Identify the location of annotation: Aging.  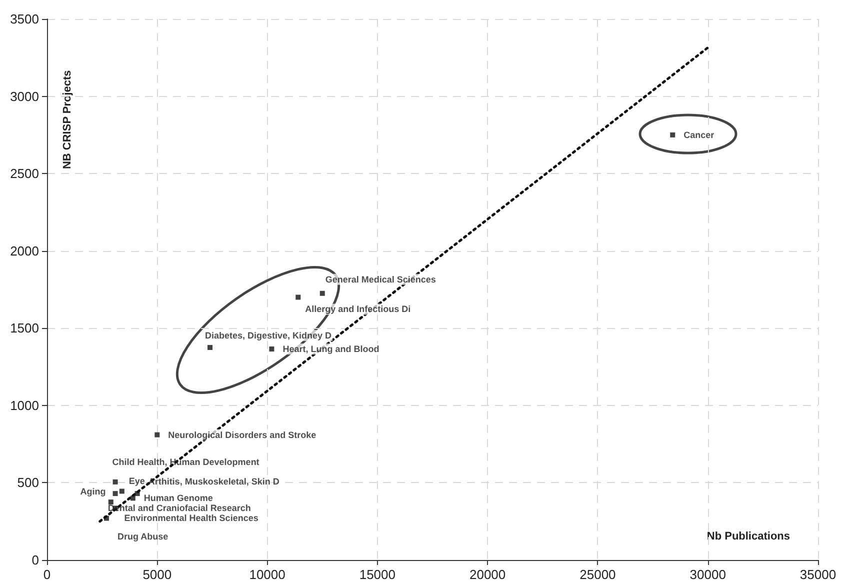
(93, 491).